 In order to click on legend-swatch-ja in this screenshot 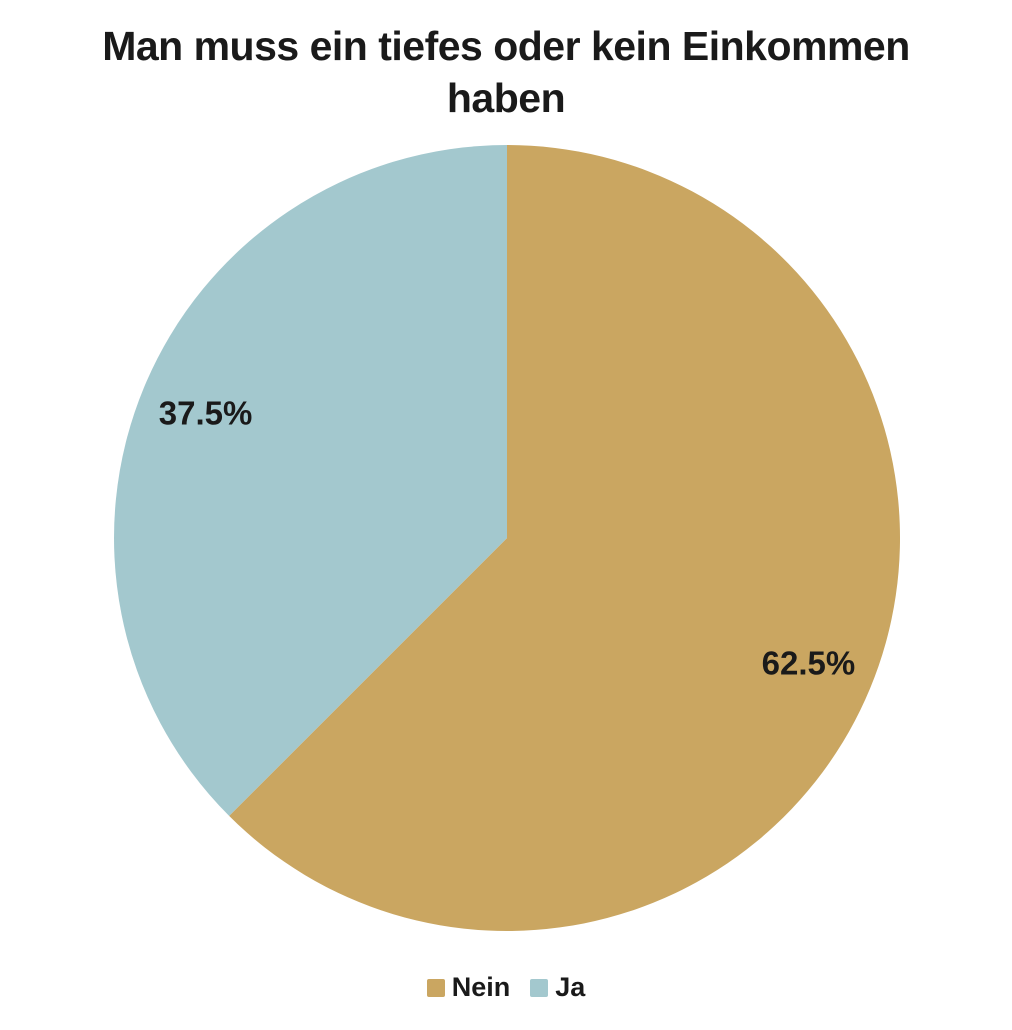, I will do `click(539, 987)`.